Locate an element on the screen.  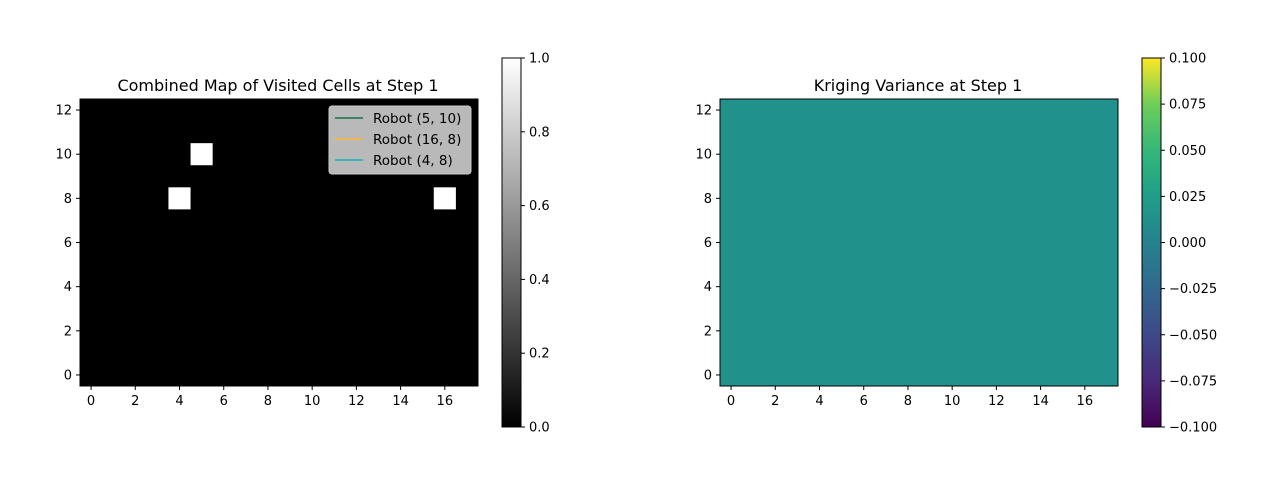
colorbar-tick-label: 0.050 is located at coordinates (1187, 151).